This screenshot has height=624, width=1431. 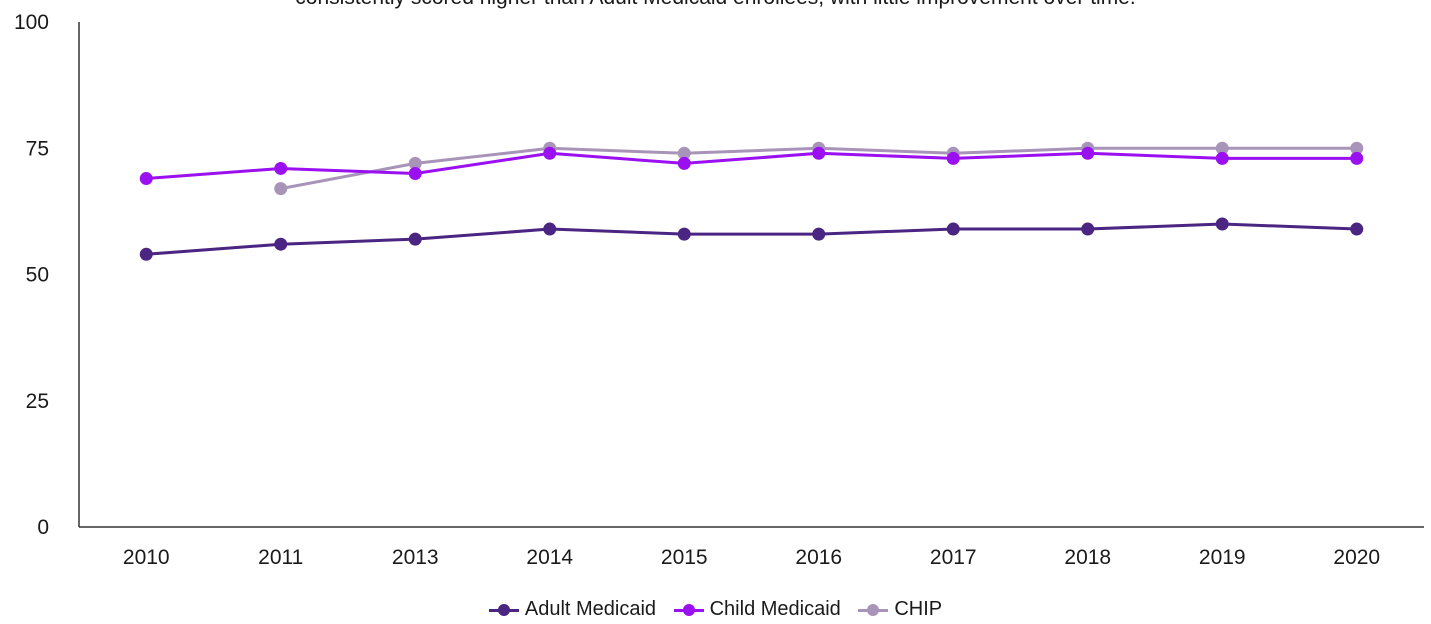 What do you see at coordinates (953, 229) in the screenshot?
I see `data-point-adult-medicaid-2017` at bounding box center [953, 229].